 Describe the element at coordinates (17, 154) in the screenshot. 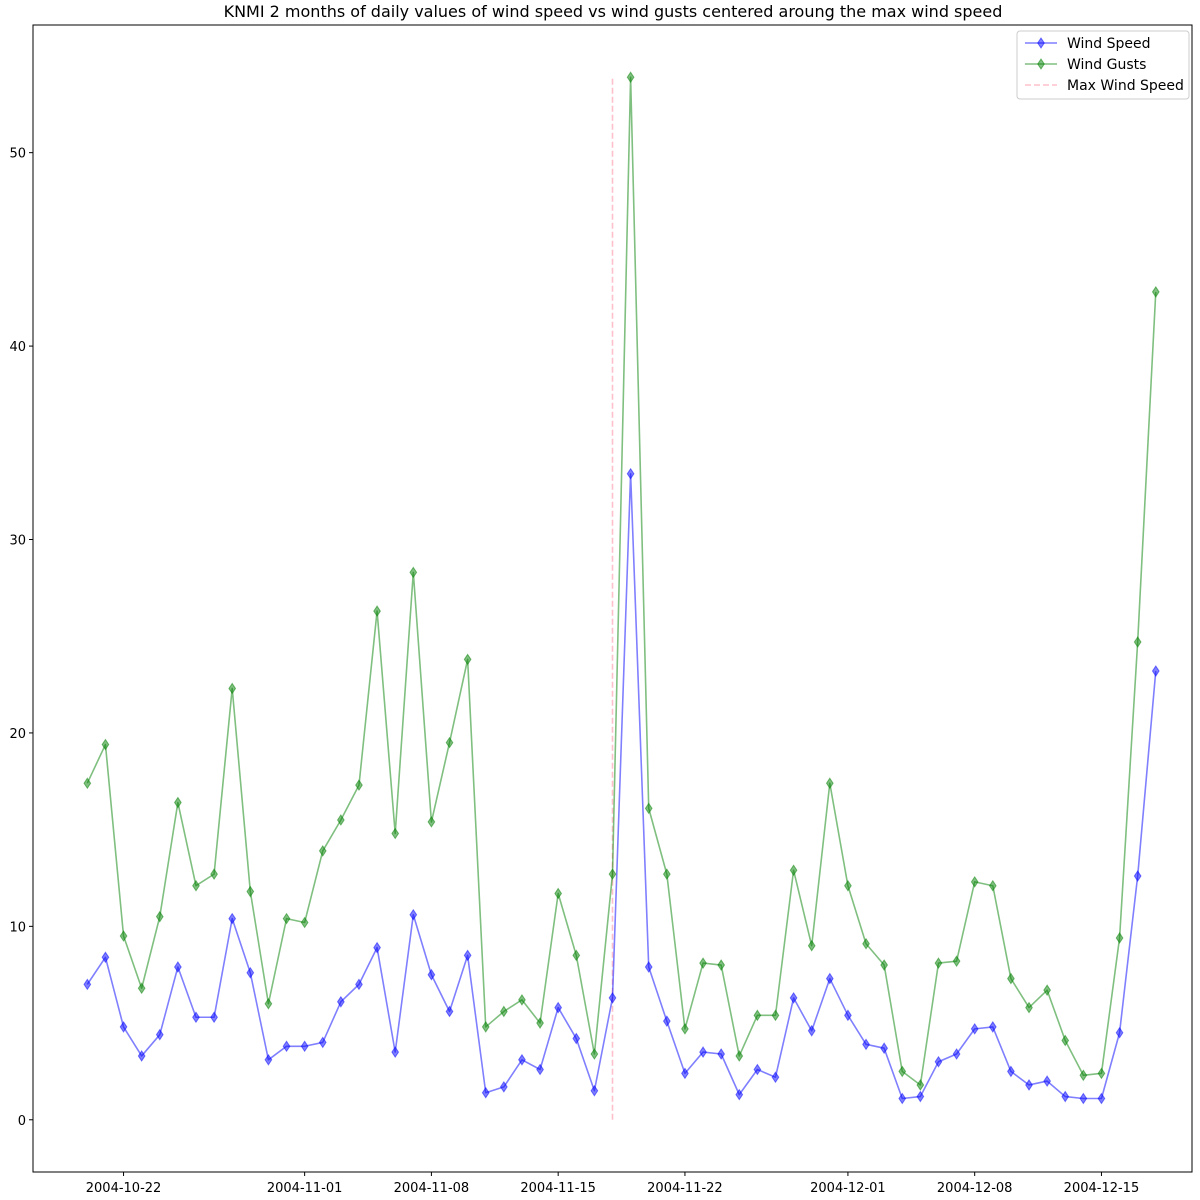

I see `y-tick-label: 50` at that location.